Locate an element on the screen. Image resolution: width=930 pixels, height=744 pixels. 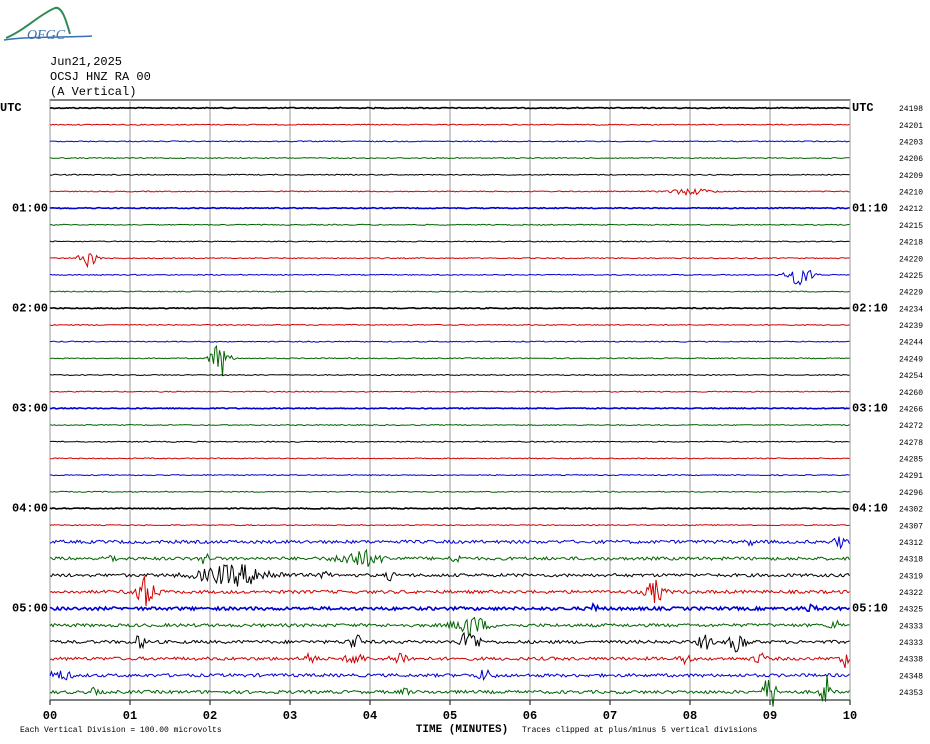
row-count: 24266 is located at coordinates (911, 409).